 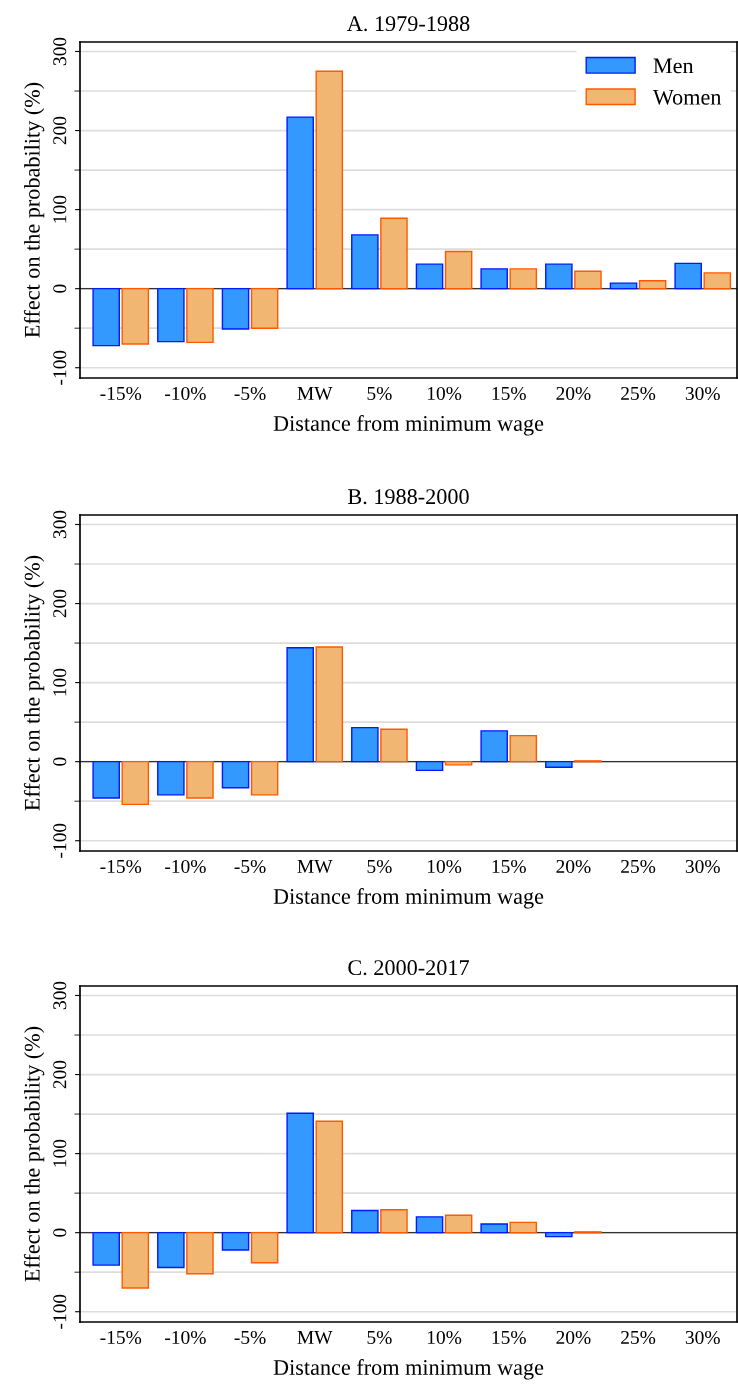 What do you see at coordinates (673, 66) in the screenshot?
I see `legend-label: Men` at bounding box center [673, 66].